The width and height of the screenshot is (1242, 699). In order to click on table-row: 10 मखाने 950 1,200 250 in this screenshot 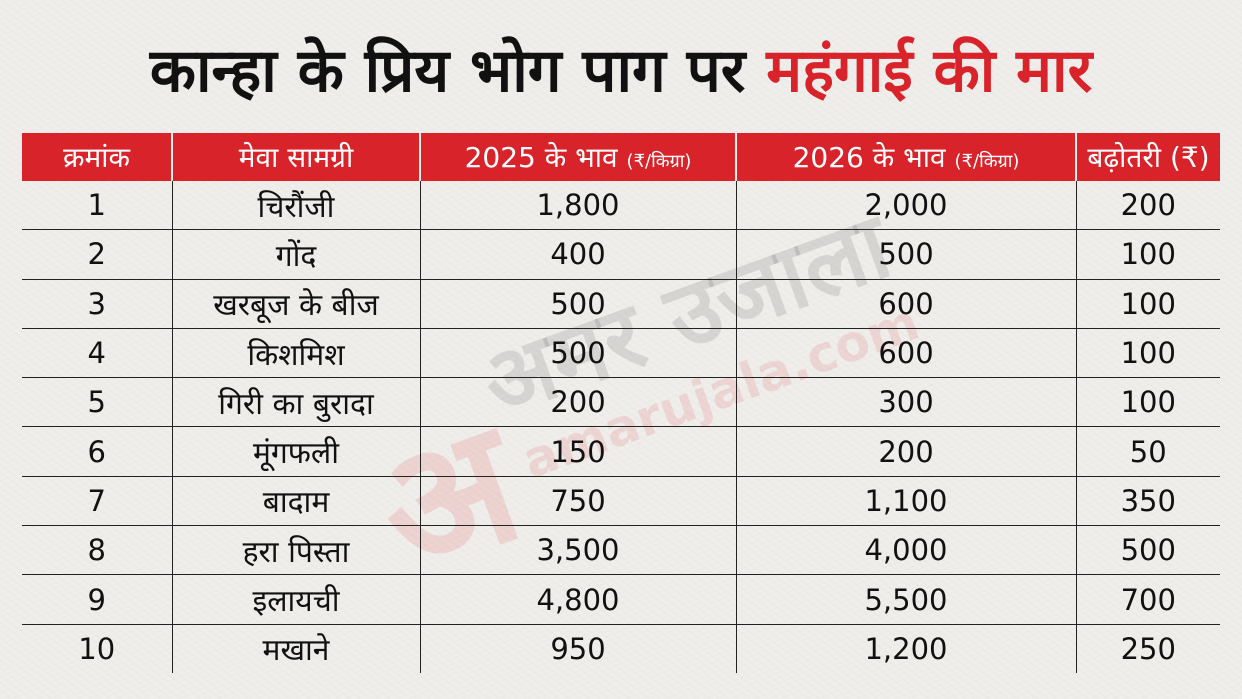, I will do `click(621, 648)`.